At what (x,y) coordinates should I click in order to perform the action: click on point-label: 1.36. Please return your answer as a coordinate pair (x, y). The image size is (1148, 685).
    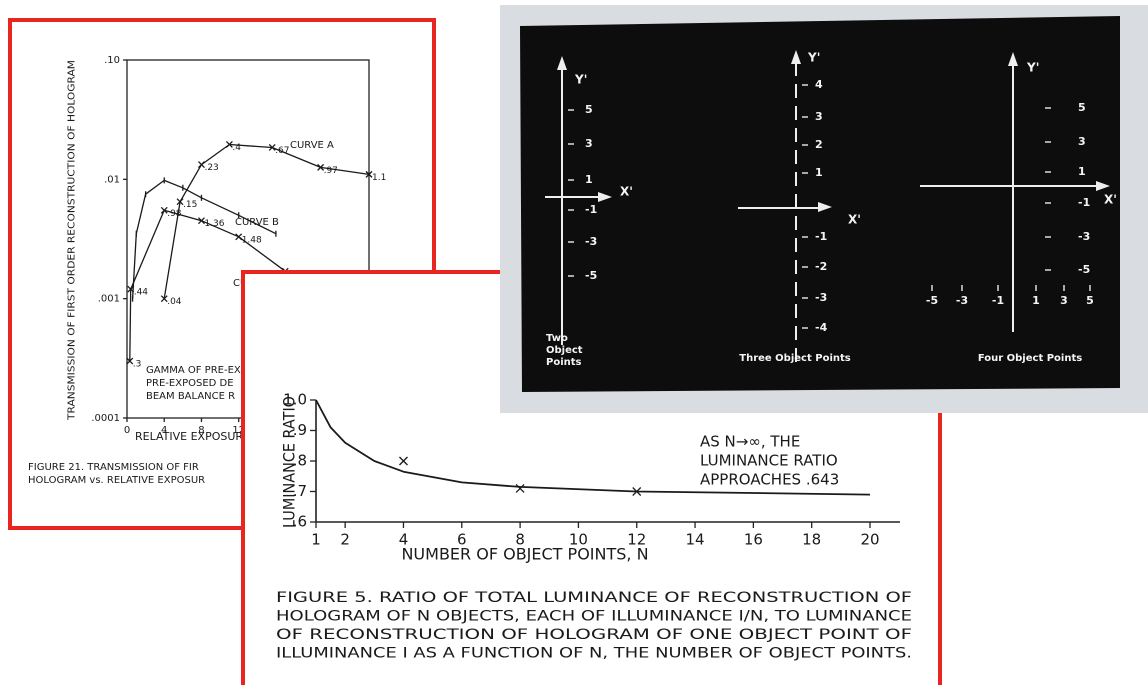
    Looking at the image, I should click on (214, 224).